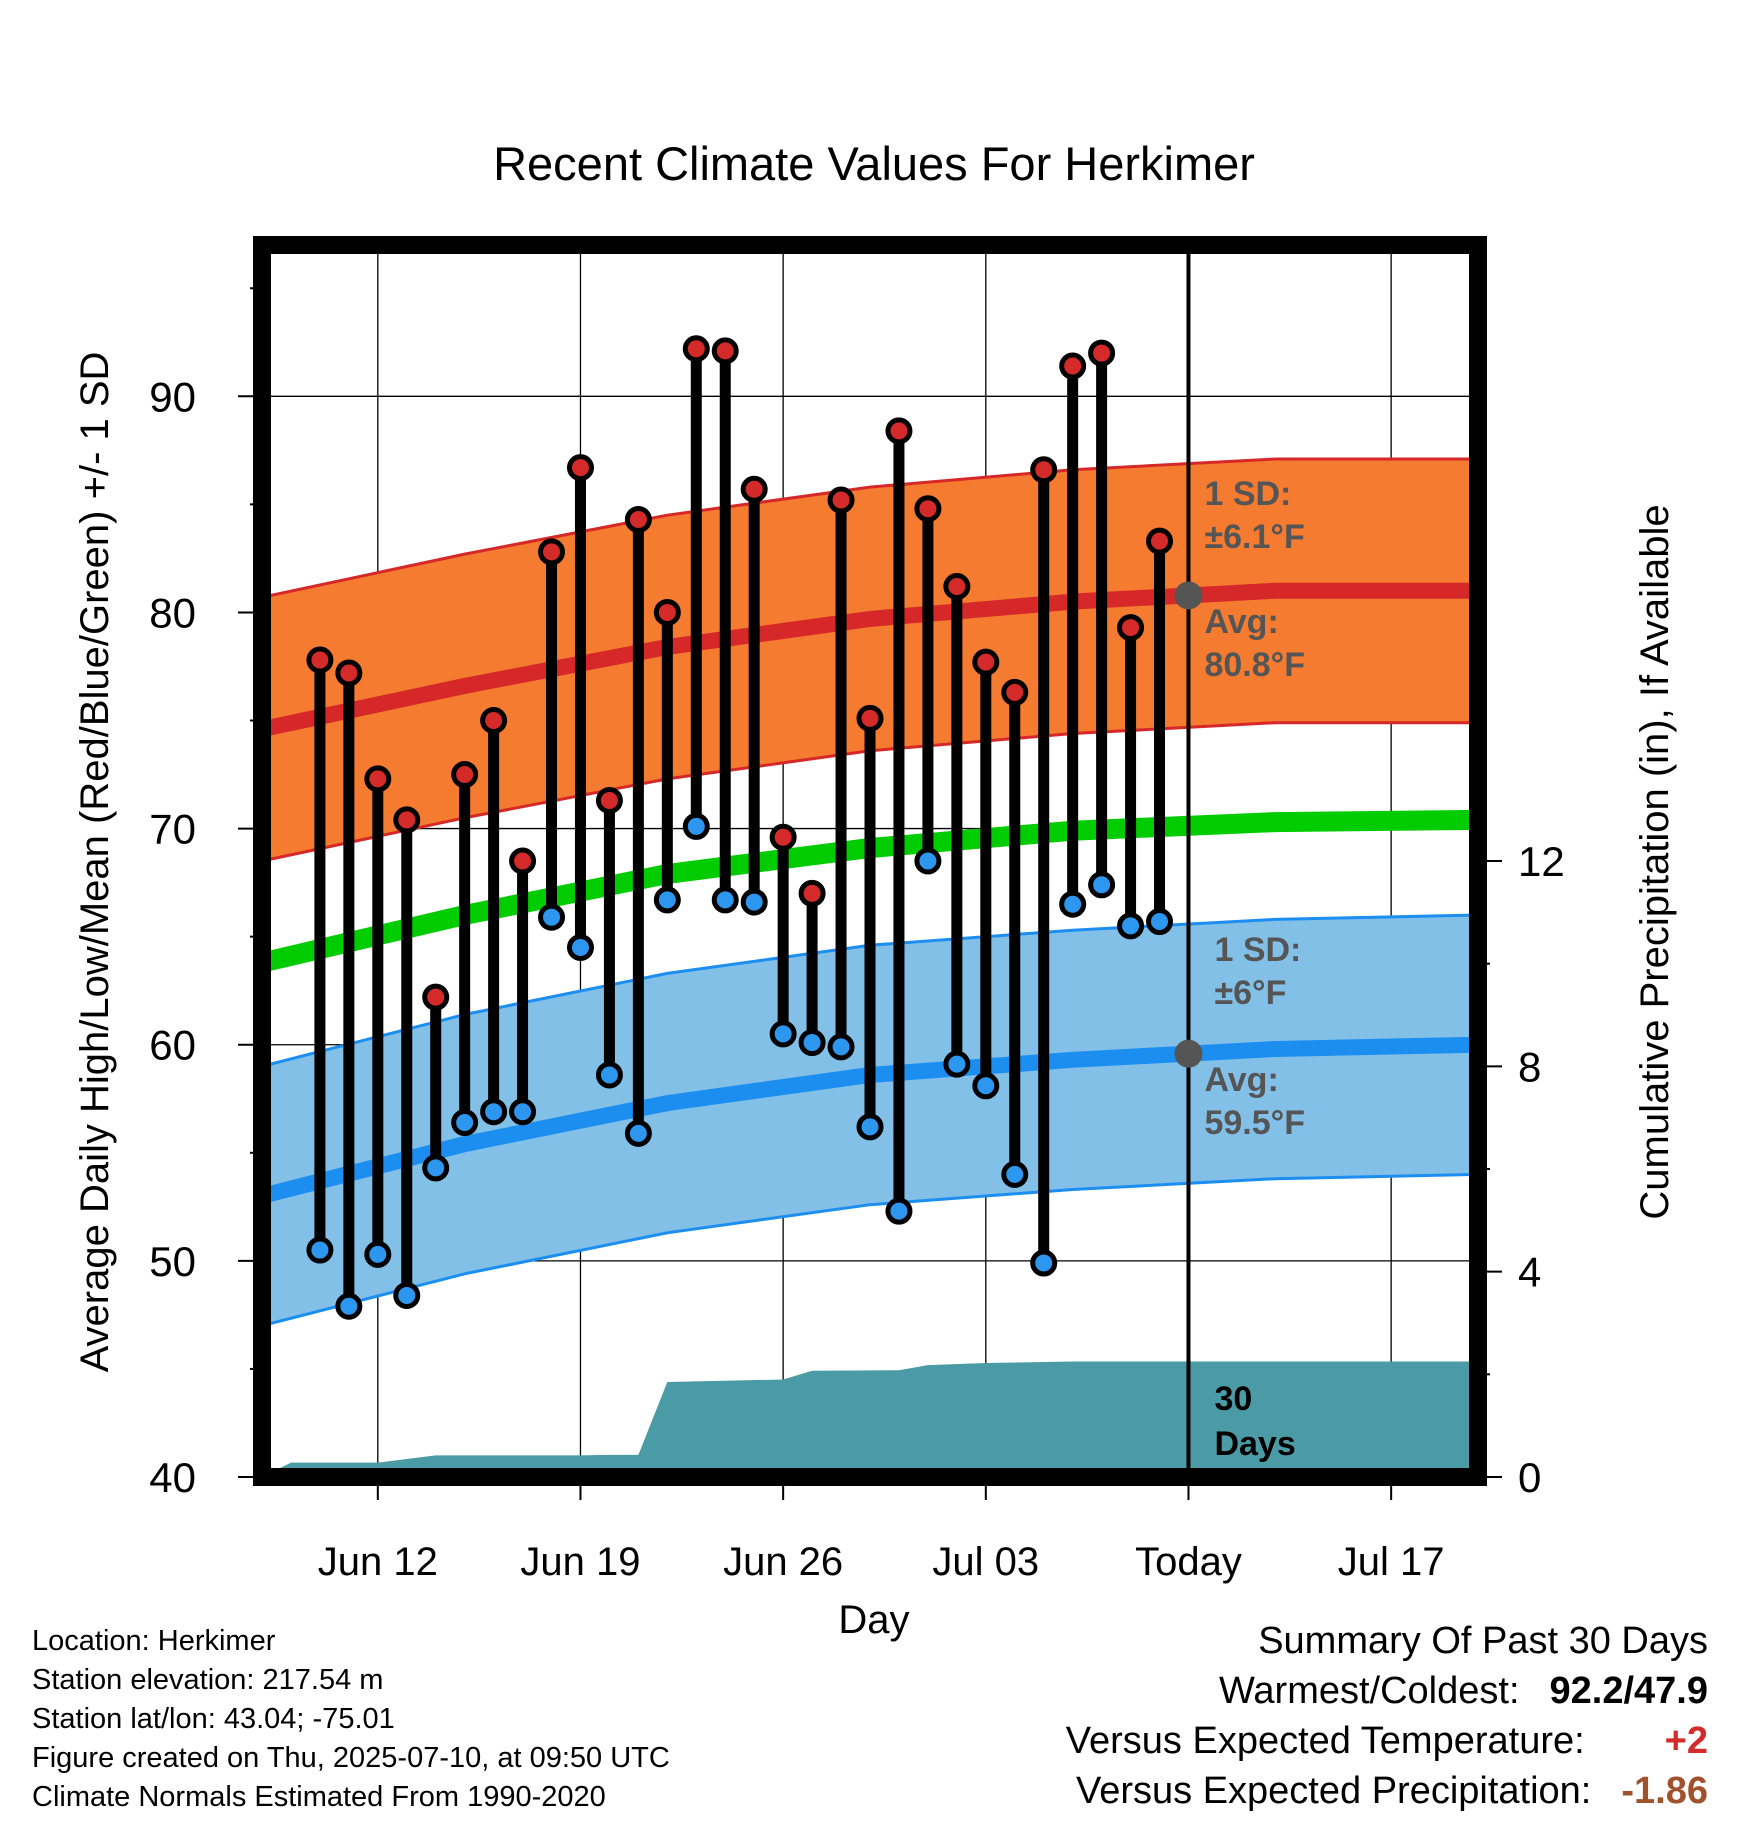  What do you see at coordinates (1241, 1080) in the screenshot?
I see `low-avg-label: Avg:` at bounding box center [1241, 1080].